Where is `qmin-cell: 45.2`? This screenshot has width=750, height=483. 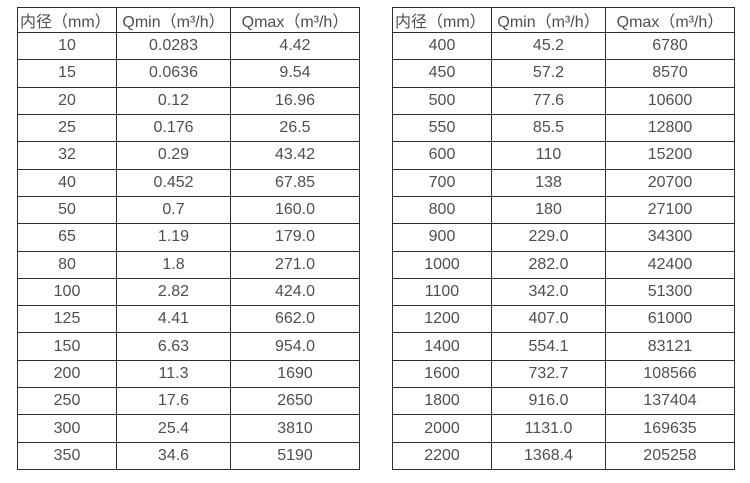
qmin-cell: 45.2 is located at coordinates (548, 46).